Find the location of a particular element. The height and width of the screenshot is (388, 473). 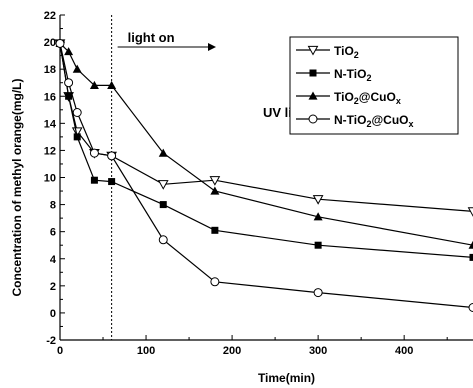

legend-box is located at coordinates (374, 85).